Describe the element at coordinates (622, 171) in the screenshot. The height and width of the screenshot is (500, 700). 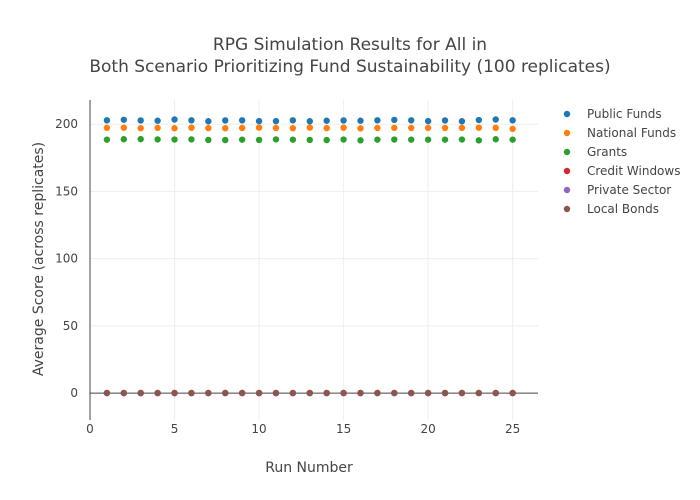
I see `legend-item-credit-windows: Credit Windows` at that location.